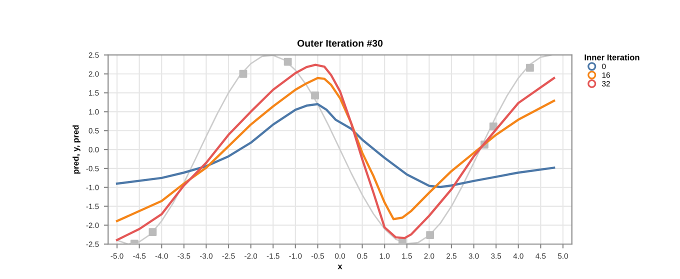 This screenshot has height=279, width=680. Describe the element at coordinates (76, 149) in the screenshot. I see `y-axis-title: pred, y, pred` at that location.